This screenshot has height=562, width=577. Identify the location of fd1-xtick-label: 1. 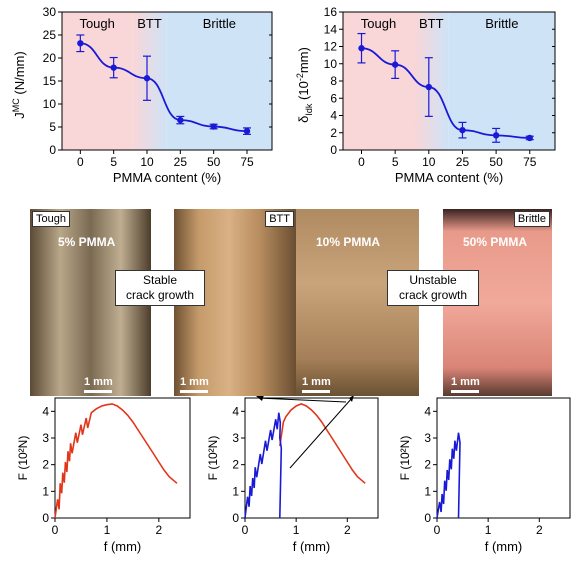
(107, 530).